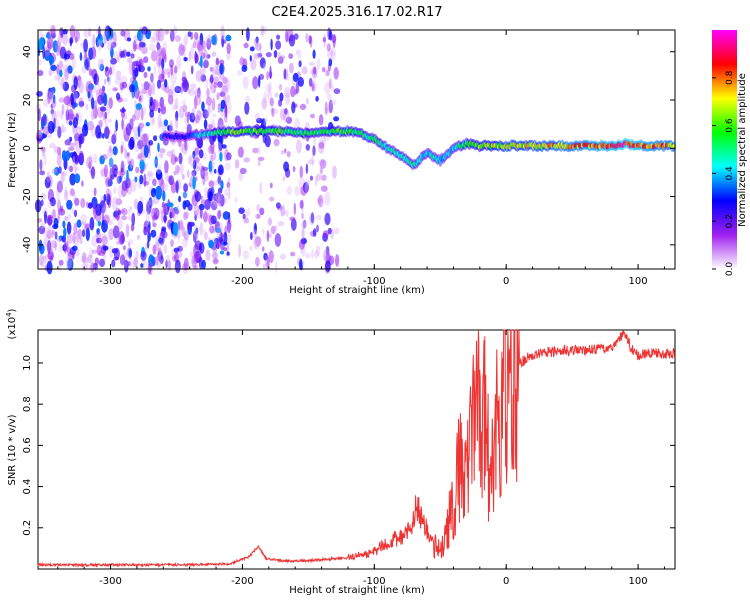 The width and height of the screenshot is (750, 600). Describe the element at coordinates (638, 581) in the screenshot. I see `x-tick-label: 100` at that location.